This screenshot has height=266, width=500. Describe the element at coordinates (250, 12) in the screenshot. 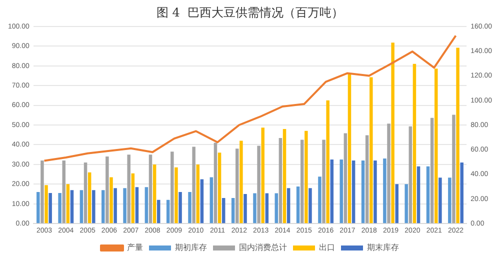

I see `chart-title: 图 4 巴西大豆供需情况（百万吨）` at that location.